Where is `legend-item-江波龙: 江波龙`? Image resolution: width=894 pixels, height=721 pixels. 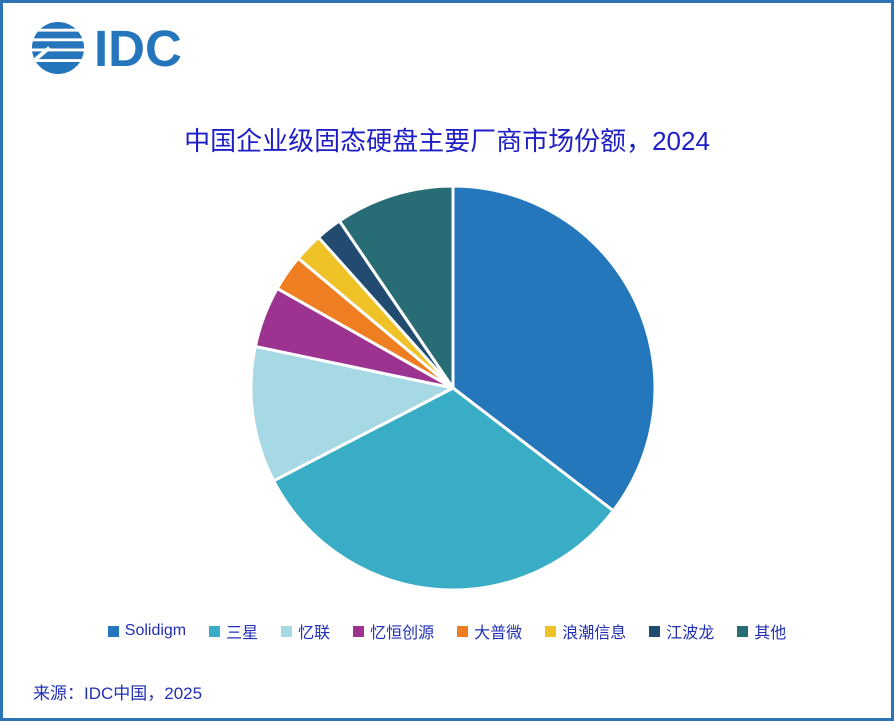 legend-item-江波龙: 江波龙 is located at coordinates (681, 631).